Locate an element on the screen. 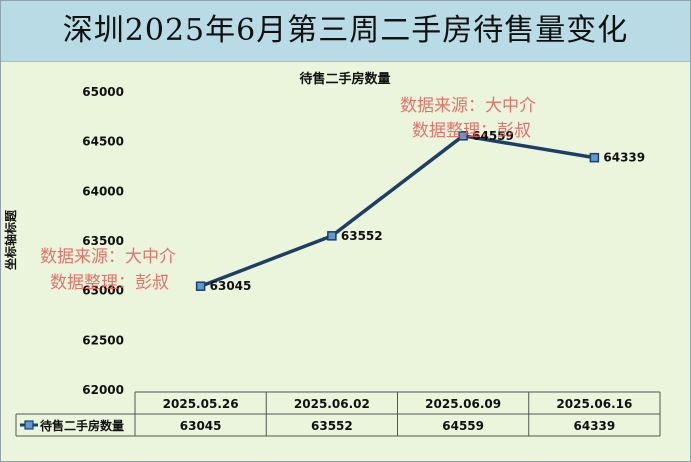  data-label: 63552 is located at coordinates (362, 236).